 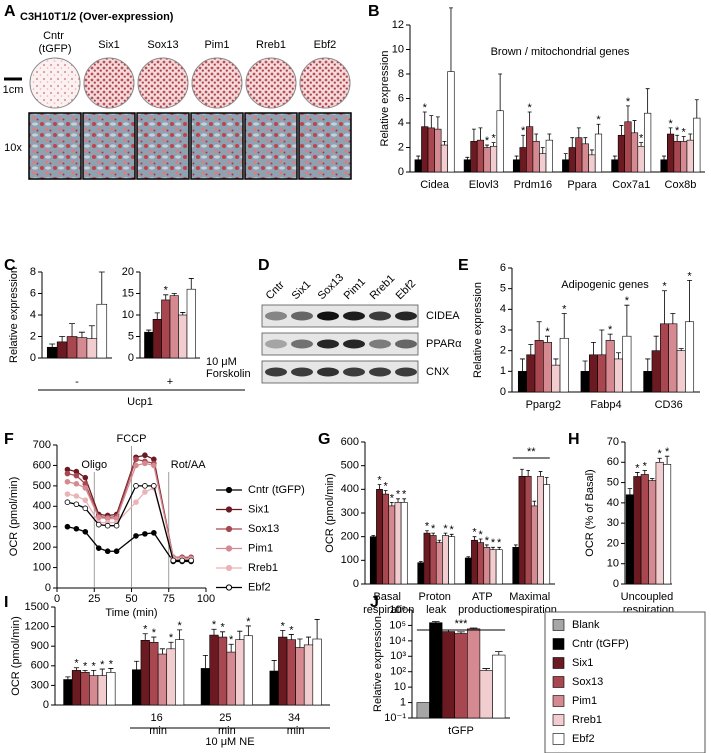 I want to click on y-tick-label: 1200, so click(x=37, y=627).